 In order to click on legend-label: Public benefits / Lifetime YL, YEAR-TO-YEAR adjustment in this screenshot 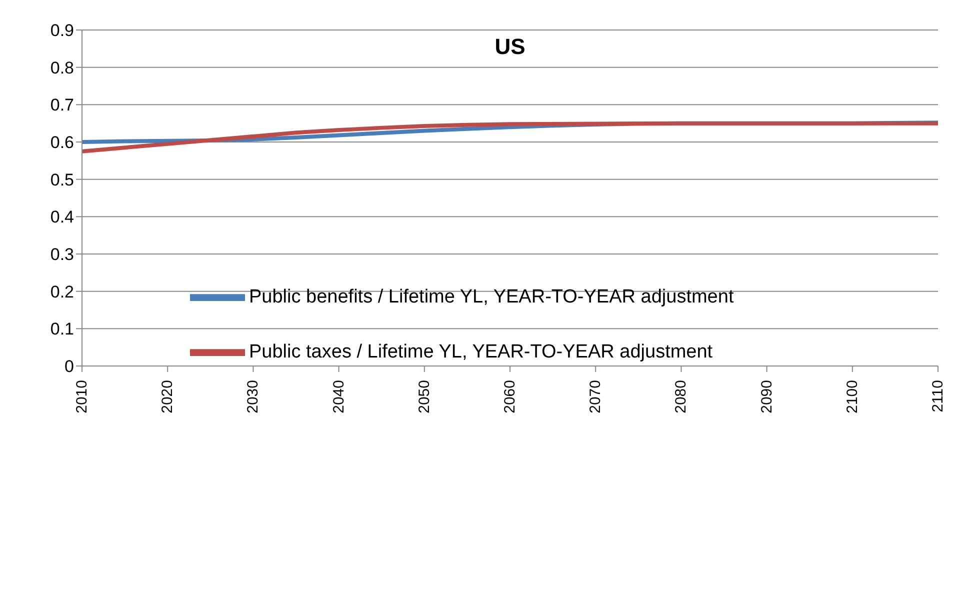, I will do `click(491, 297)`.